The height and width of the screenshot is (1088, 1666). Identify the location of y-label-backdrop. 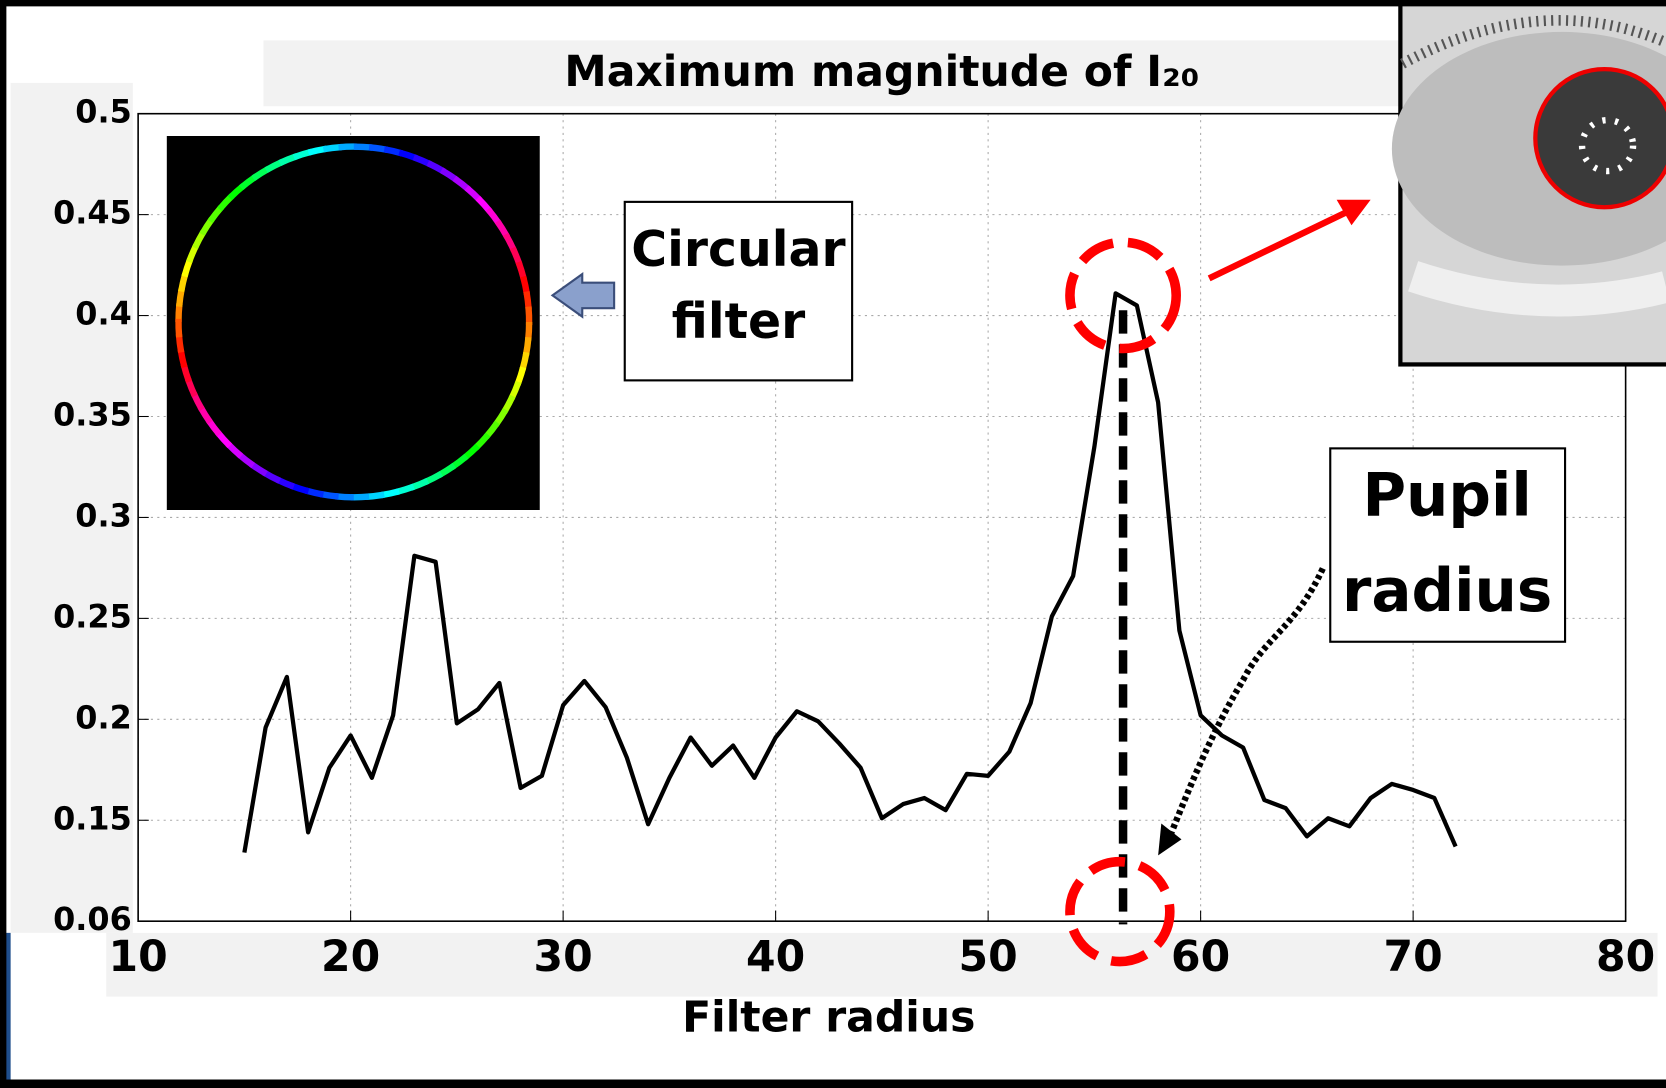
(71, 507).